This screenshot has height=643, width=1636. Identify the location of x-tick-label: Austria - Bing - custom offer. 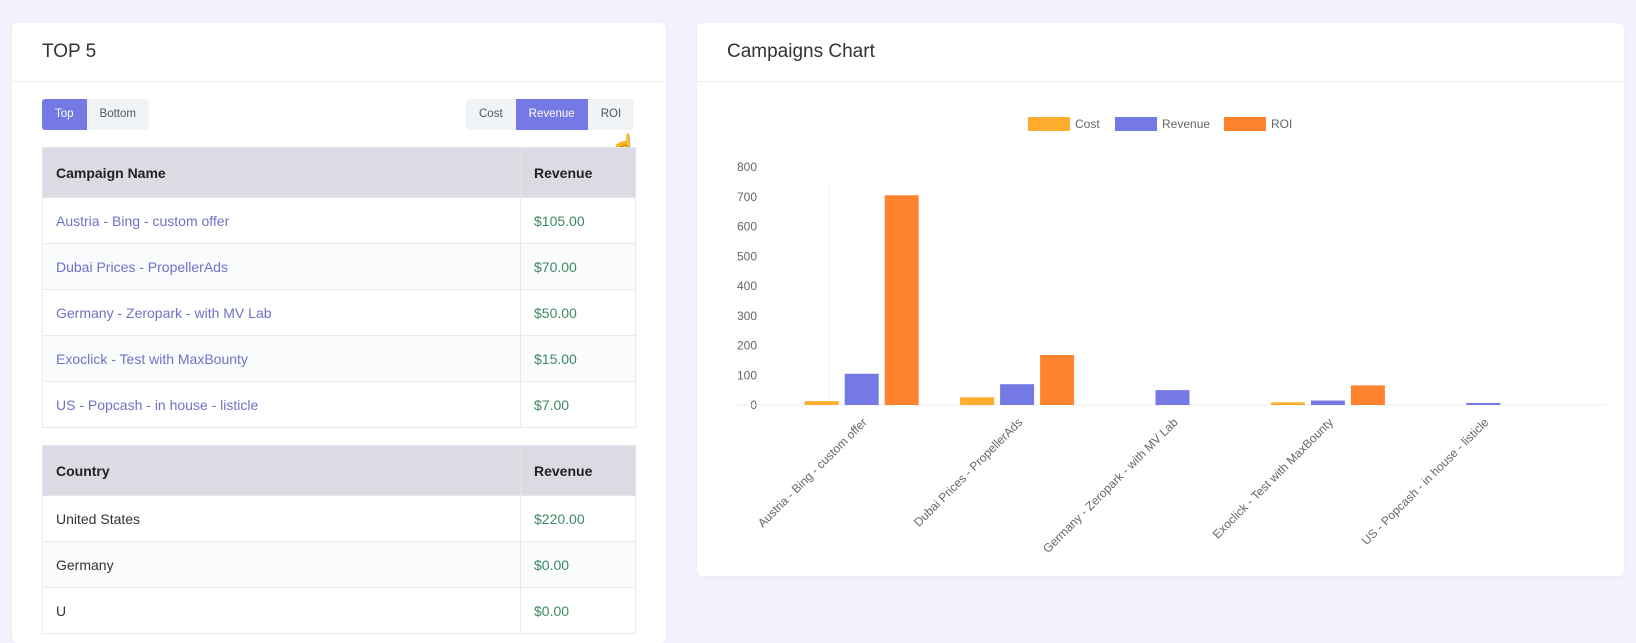
(812, 472).